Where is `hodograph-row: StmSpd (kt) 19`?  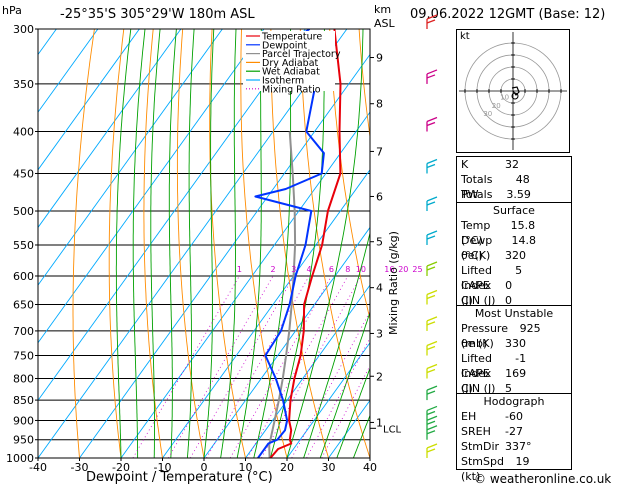
hodograph-row: StmSpd (kt) 19 is located at coordinates (514, 468).